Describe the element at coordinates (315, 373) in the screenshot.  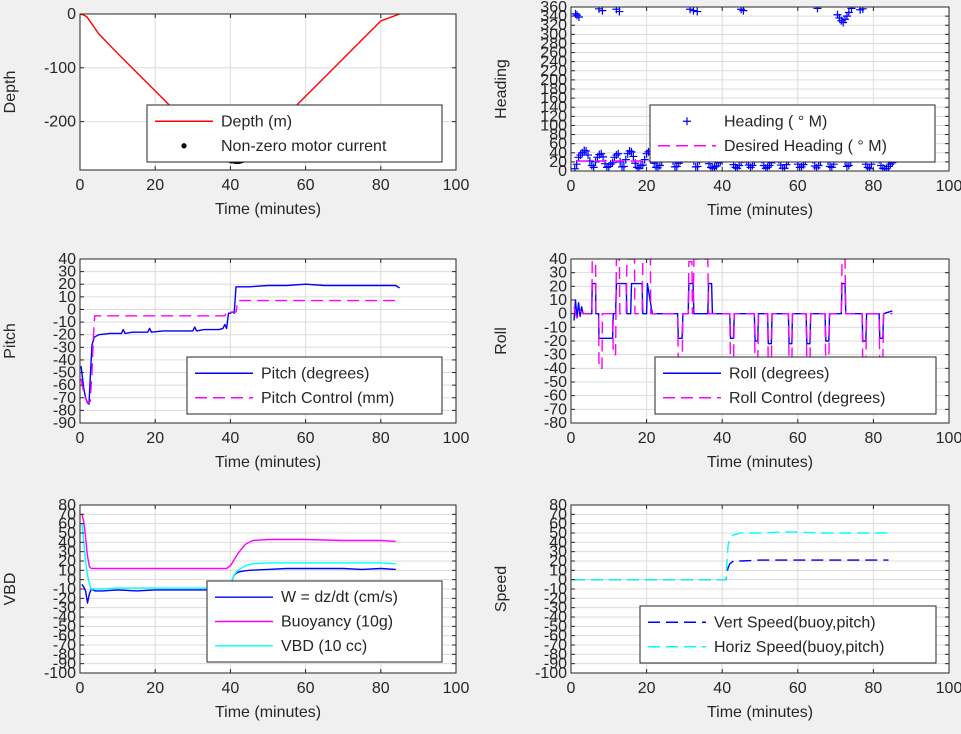
I see `legend-label: Pitch (degrees)` at that location.